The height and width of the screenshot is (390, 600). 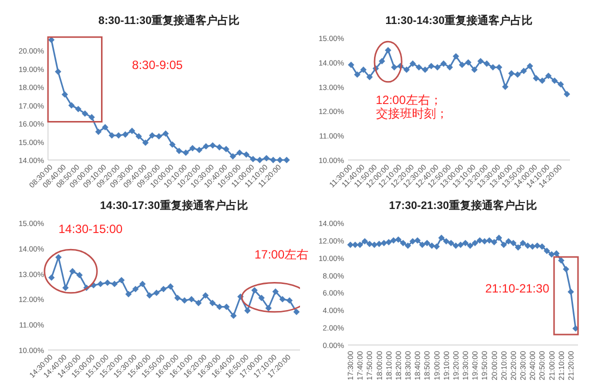 What do you see at coordinates (517, 289) in the screenshot?
I see `annotation: 21:10-21:30` at bounding box center [517, 289].